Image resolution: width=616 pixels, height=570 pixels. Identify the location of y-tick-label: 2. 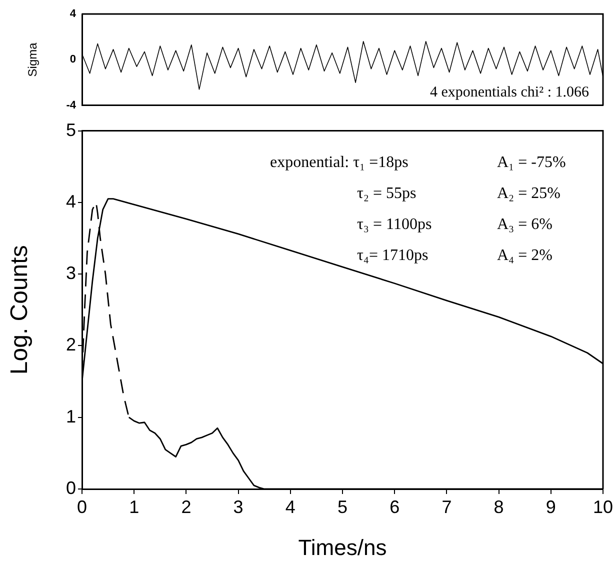
(71, 344).